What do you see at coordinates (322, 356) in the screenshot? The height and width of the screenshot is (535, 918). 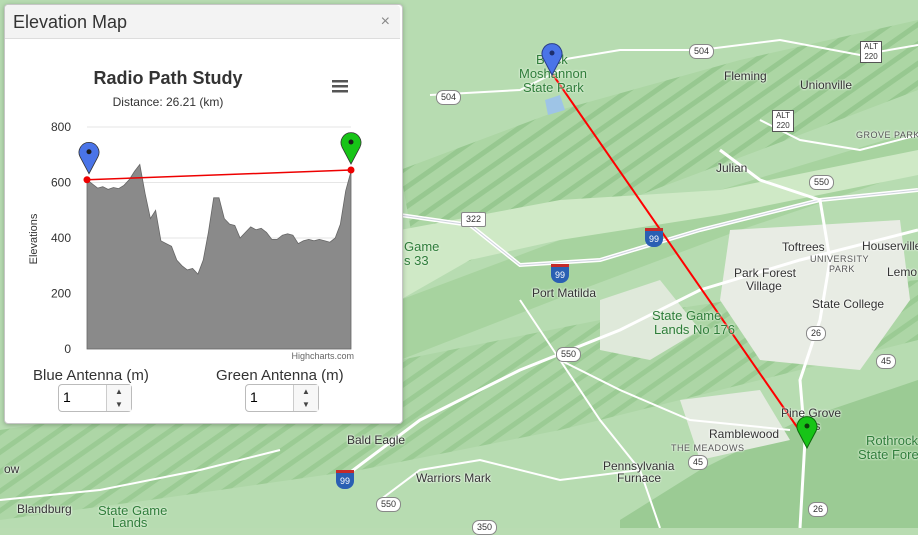 I see `credits-link: Highcharts.com` at bounding box center [322, 356].